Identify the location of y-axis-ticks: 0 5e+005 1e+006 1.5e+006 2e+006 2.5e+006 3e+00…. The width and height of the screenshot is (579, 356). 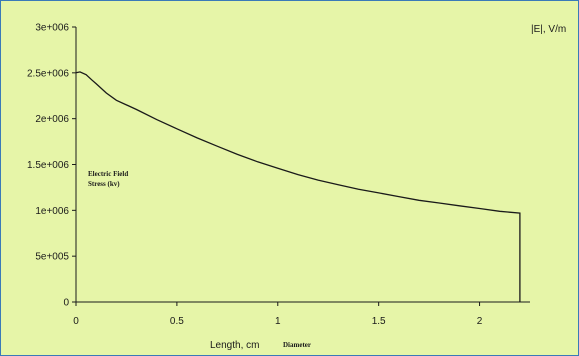
(51, 166).